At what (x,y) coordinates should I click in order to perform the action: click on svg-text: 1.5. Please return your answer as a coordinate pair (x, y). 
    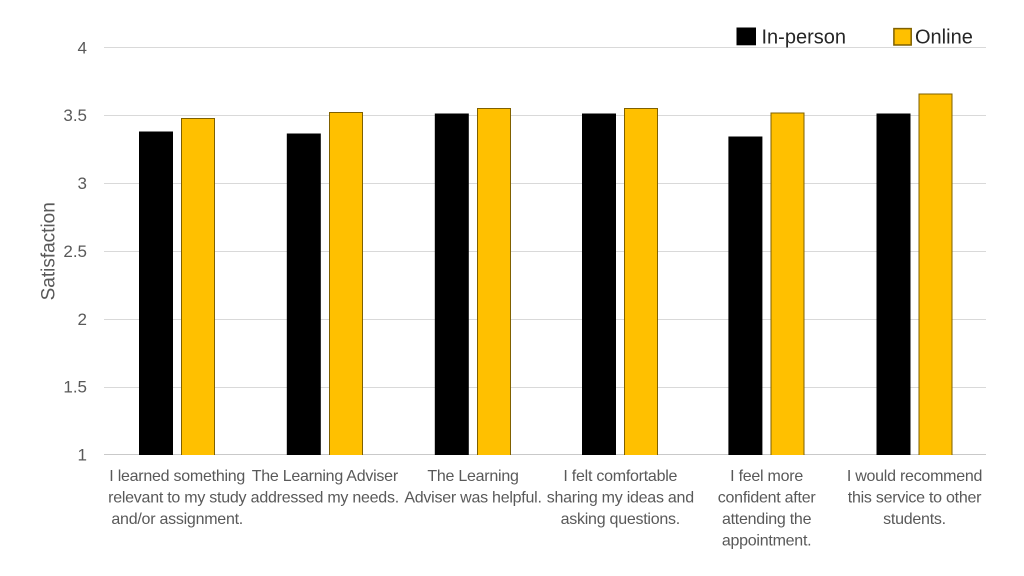
    Looking at the image, I should click on (75, 387).